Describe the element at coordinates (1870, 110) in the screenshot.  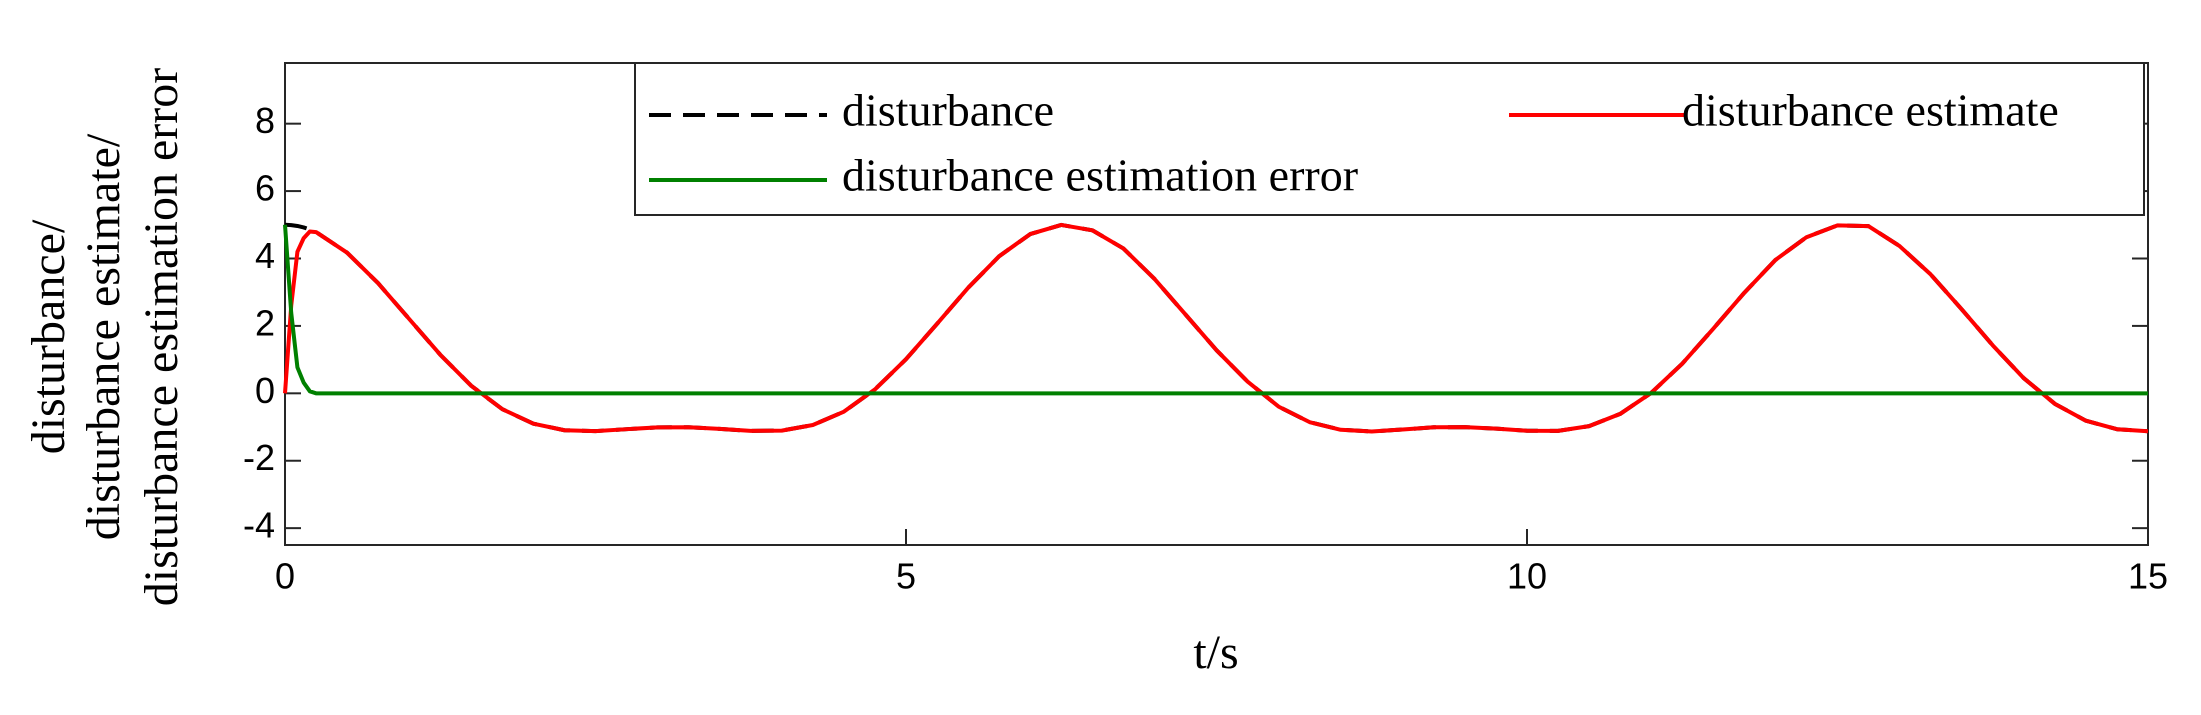
I see `legend-label: disturbance estimate` at that location.